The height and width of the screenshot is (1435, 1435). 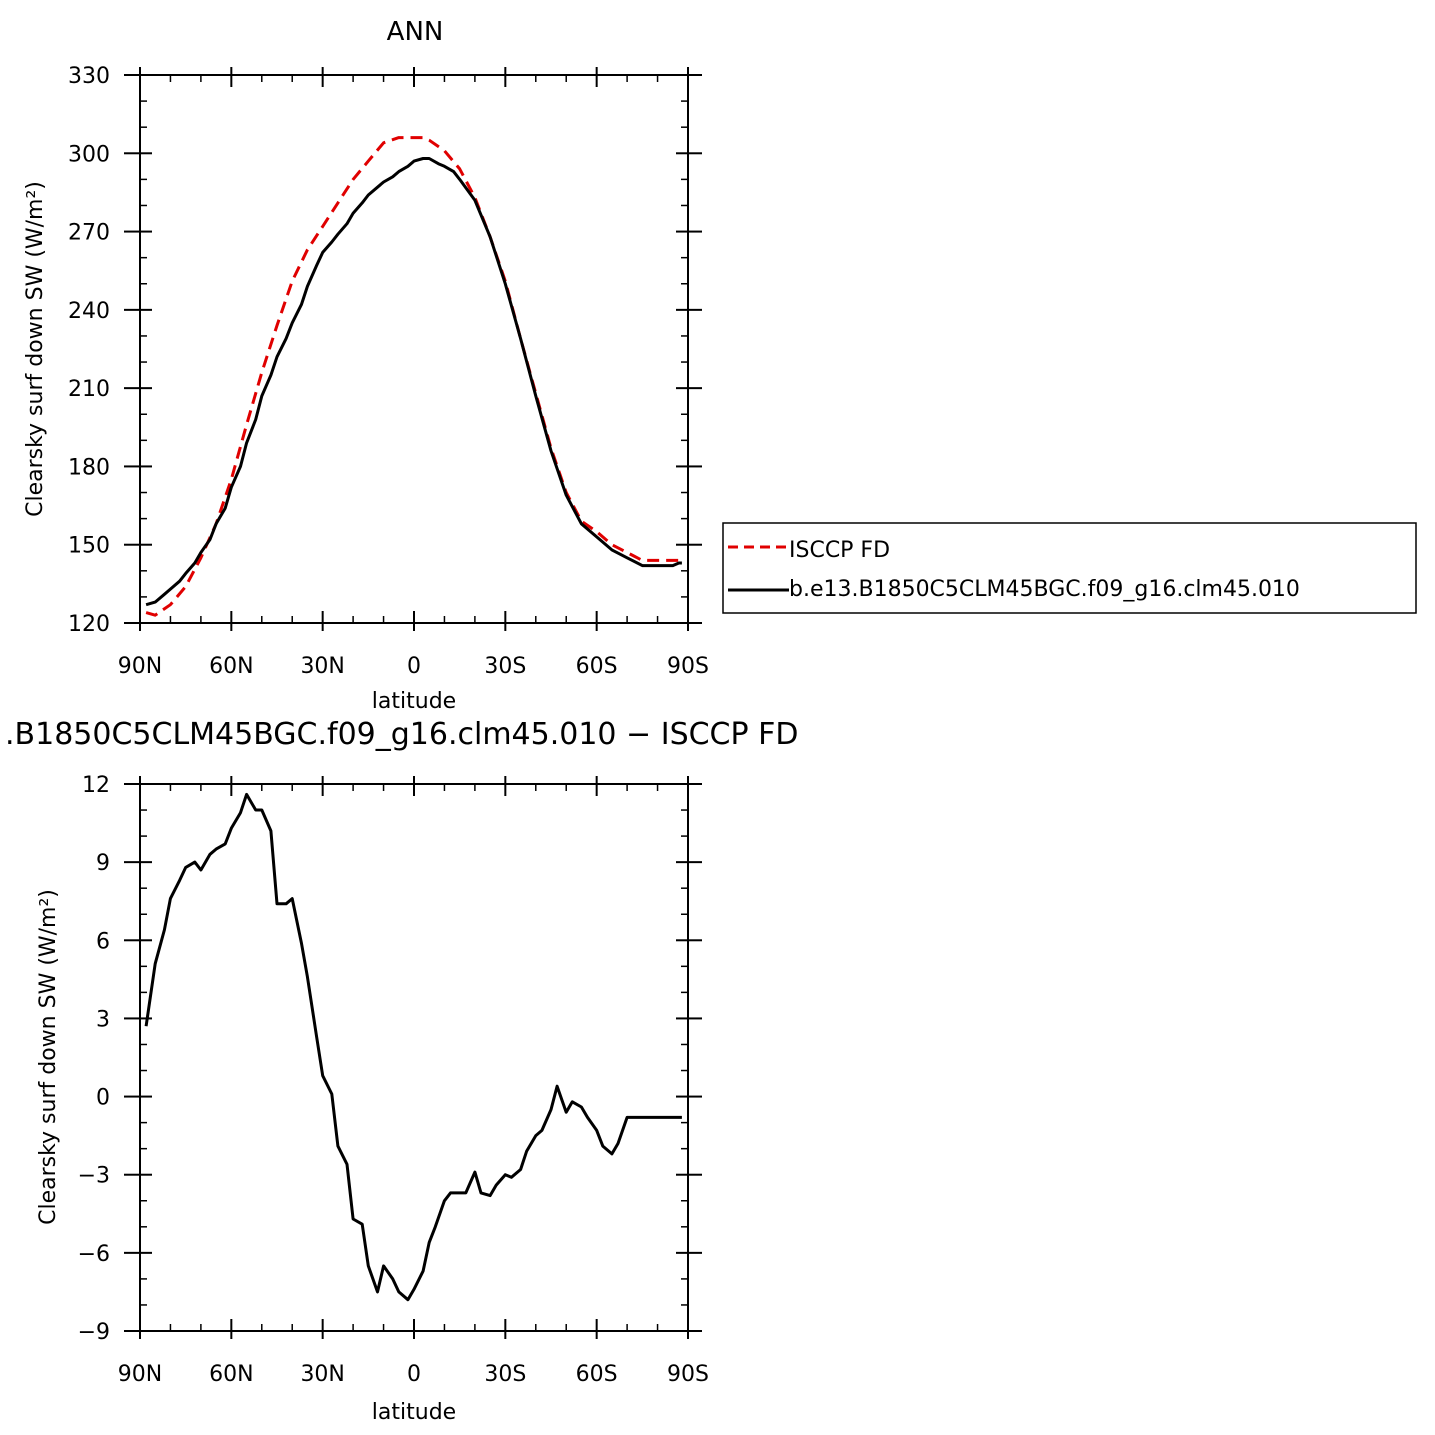 I want to click on legend-box, so click(x=1069, y=568).